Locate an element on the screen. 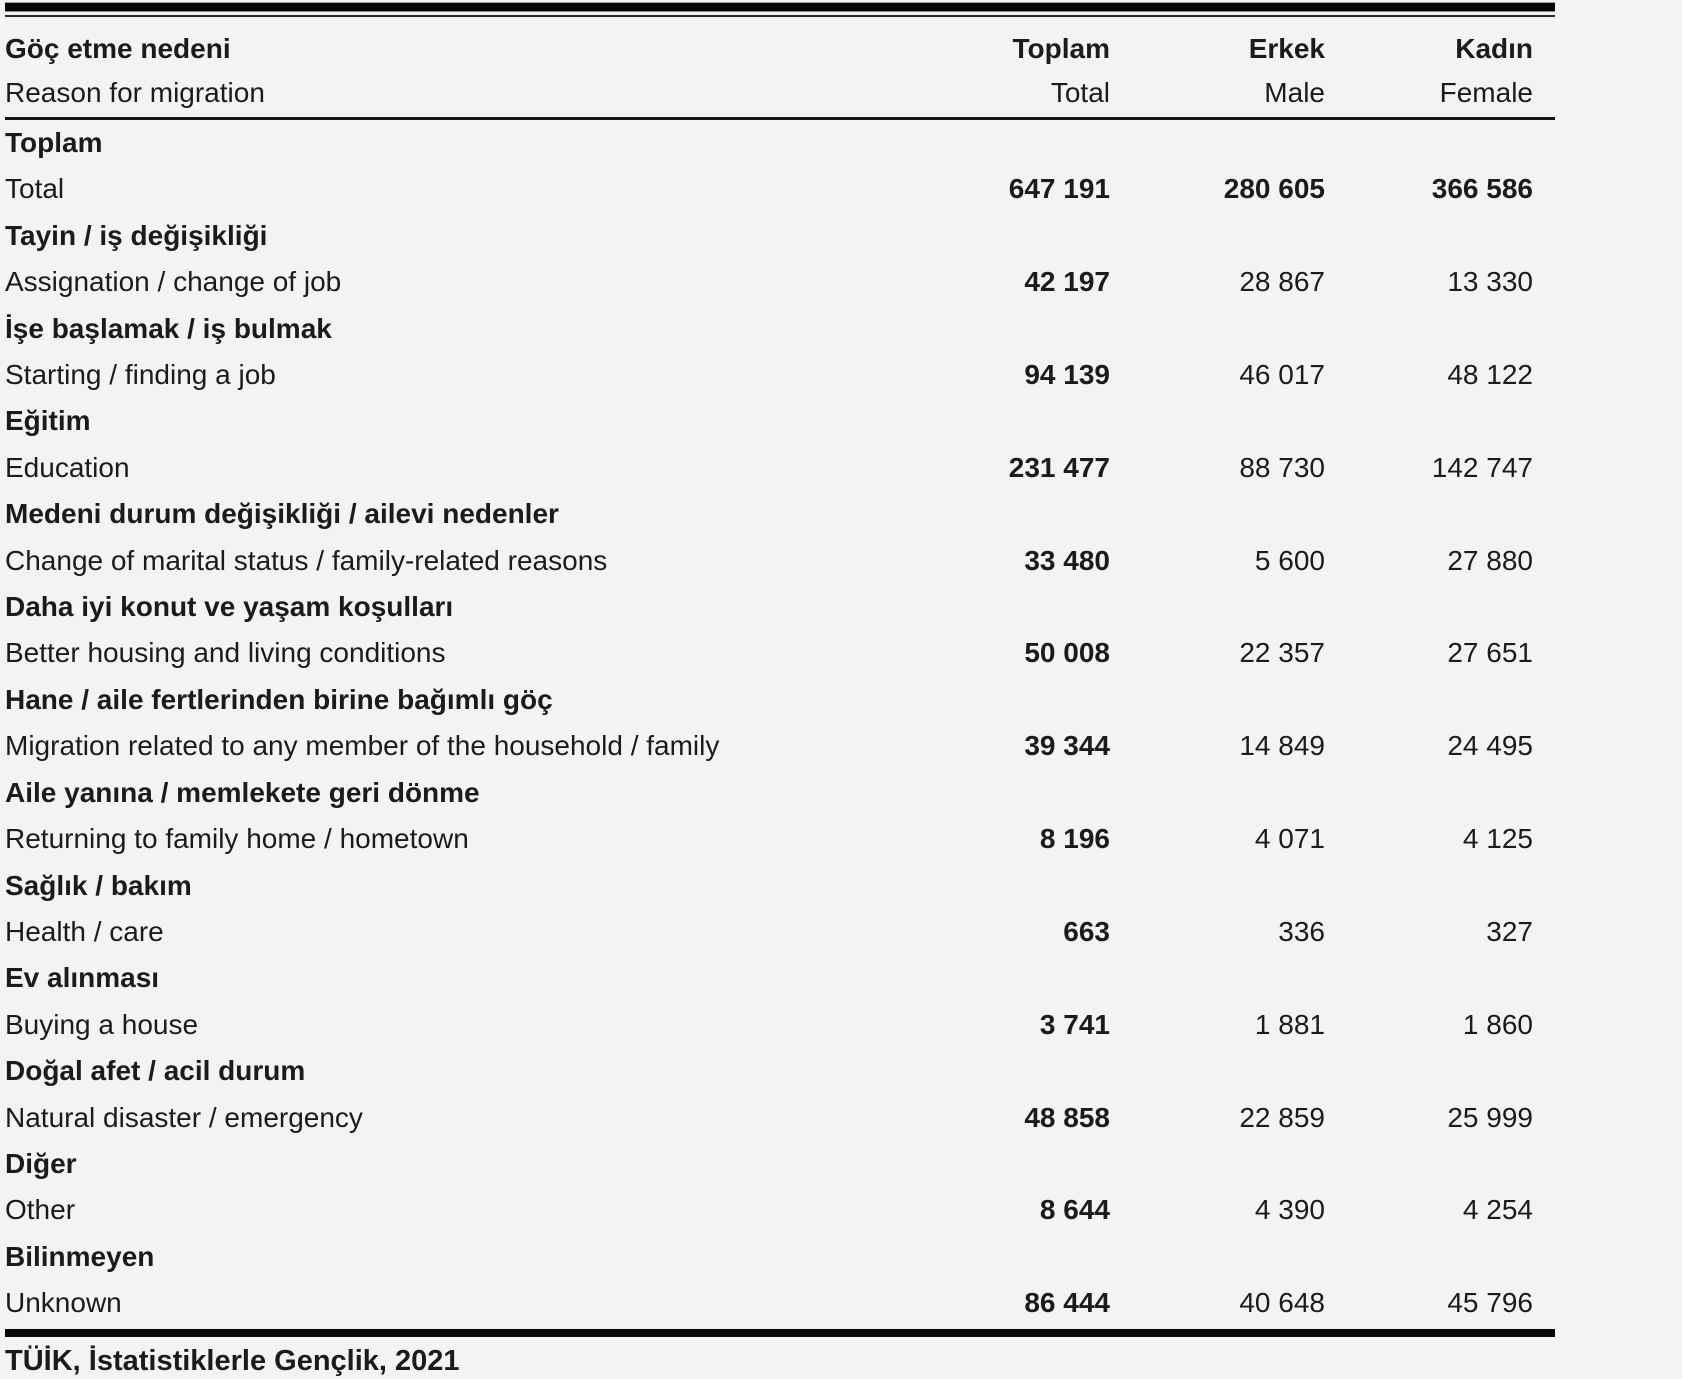 The height and width of the screenshot is (1379, 1682). row-value-total: 663 is located at coordinates (1086, 931).